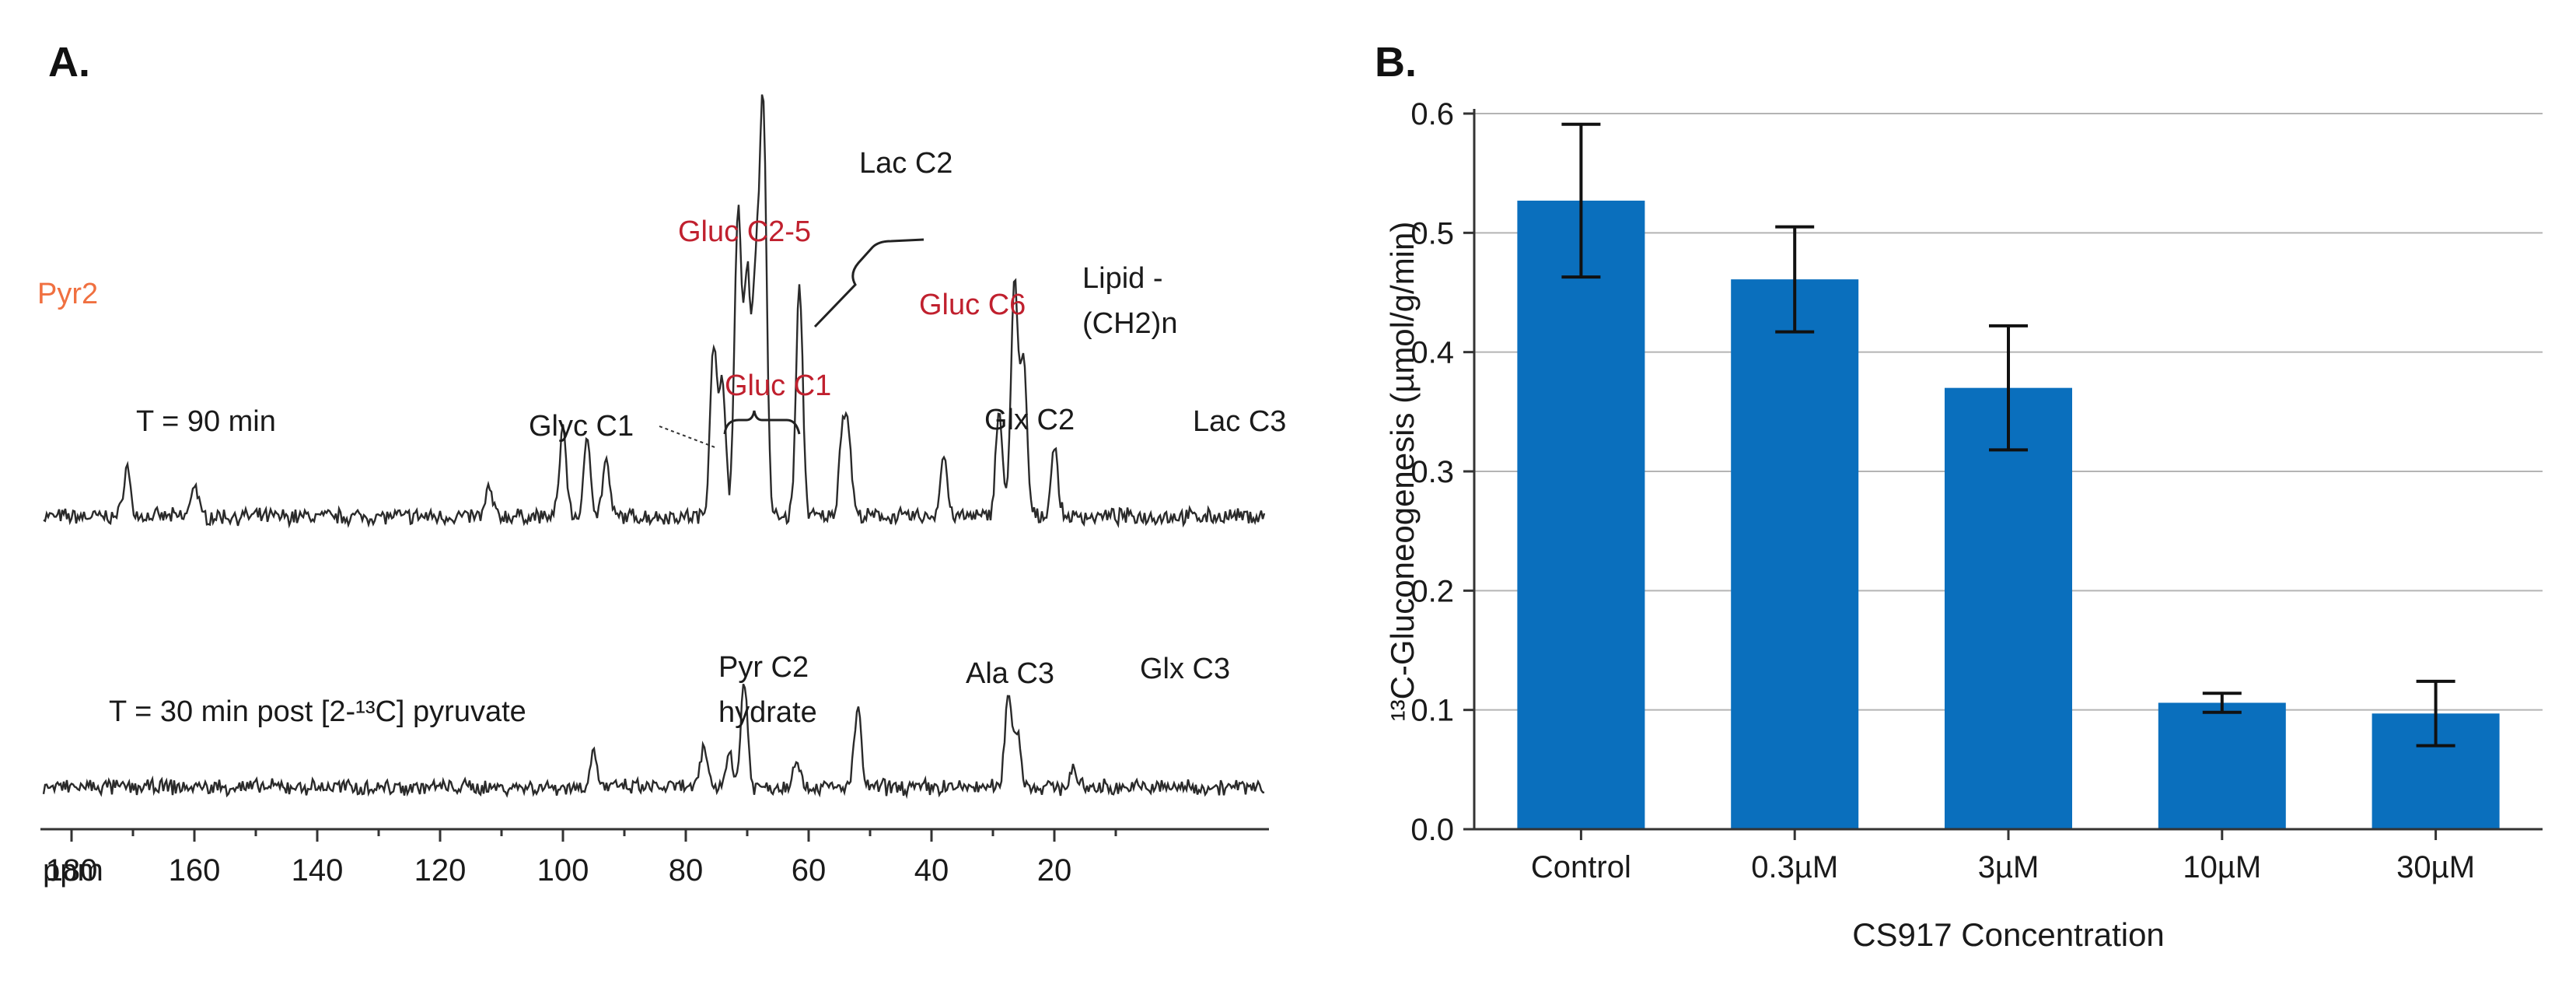 Image resolution: width=2576 pixels, height=991 pixels. Describe the element at coordinates (2008, 935) in the screenshot. I see `x-axis-title: CS917 Concentration` at that location.